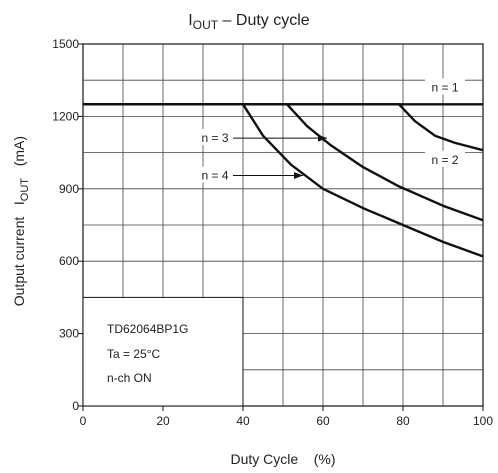 The height and width of the screenshot is (473, 498). Describe the element at coordinates (264, 20) in the screenshot. I see `chart-title-rest: – Duty cycle` at that location.